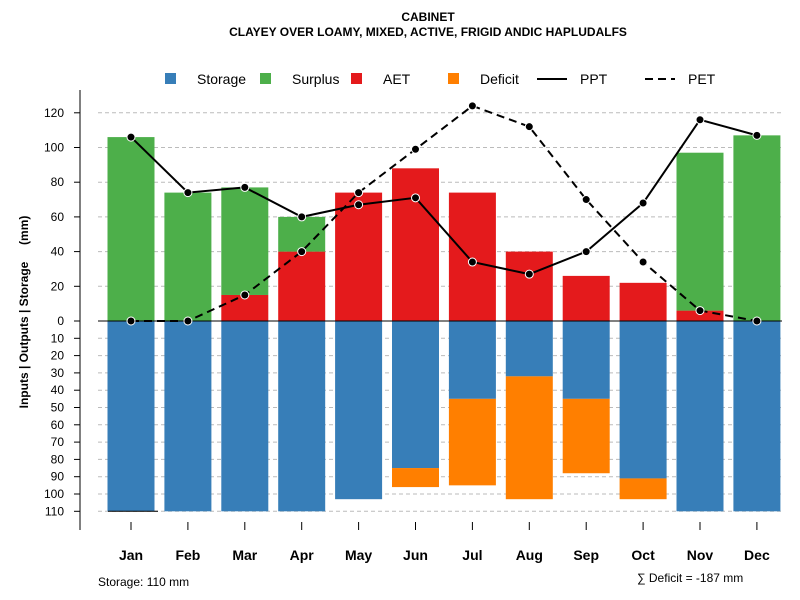 The height and width of the screenshot is (600, 800). What do you see at coordinates (472, 555) in the screenshot?
I see `x-tick-label: Jul` at bounding box center [472, 555].